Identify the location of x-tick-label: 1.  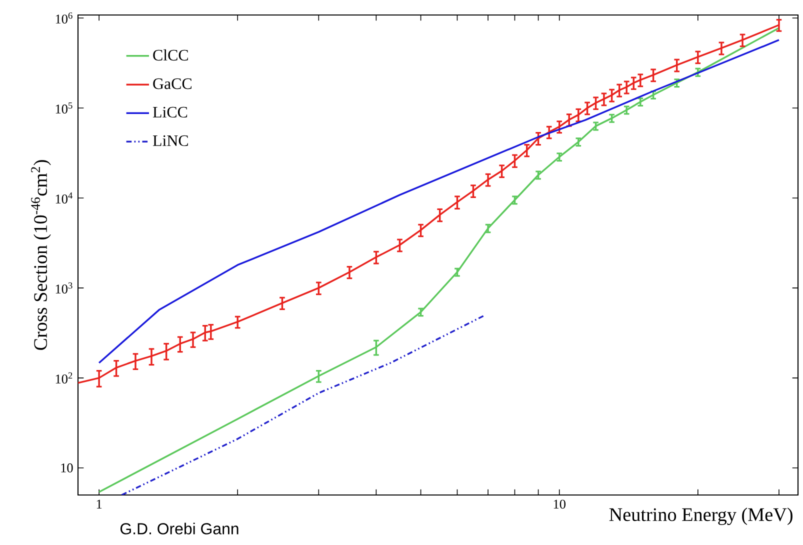
(99, 504).